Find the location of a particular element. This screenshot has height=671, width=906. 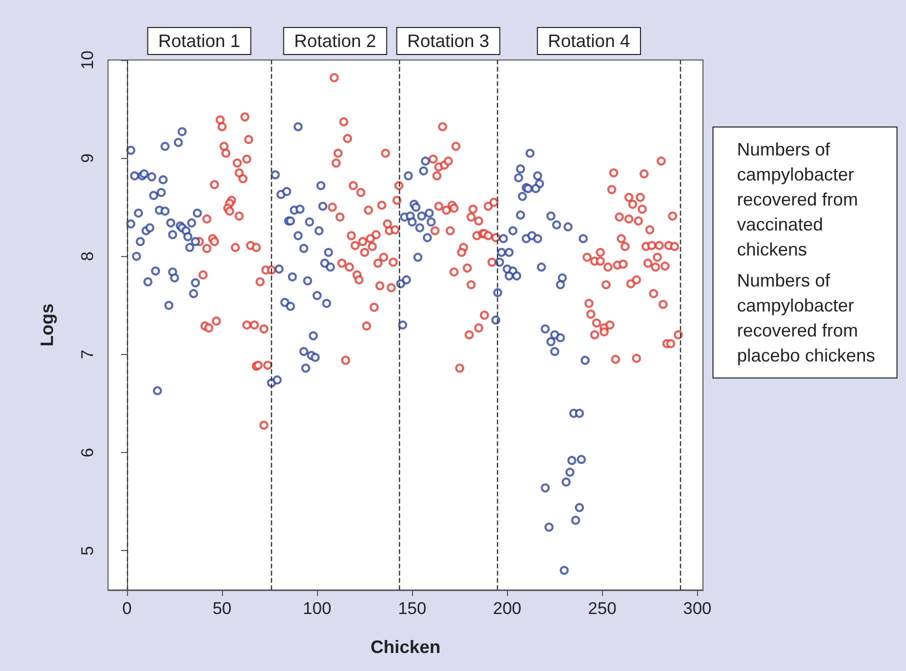

text: Rotation 4 is located at coordinates (589, 41).